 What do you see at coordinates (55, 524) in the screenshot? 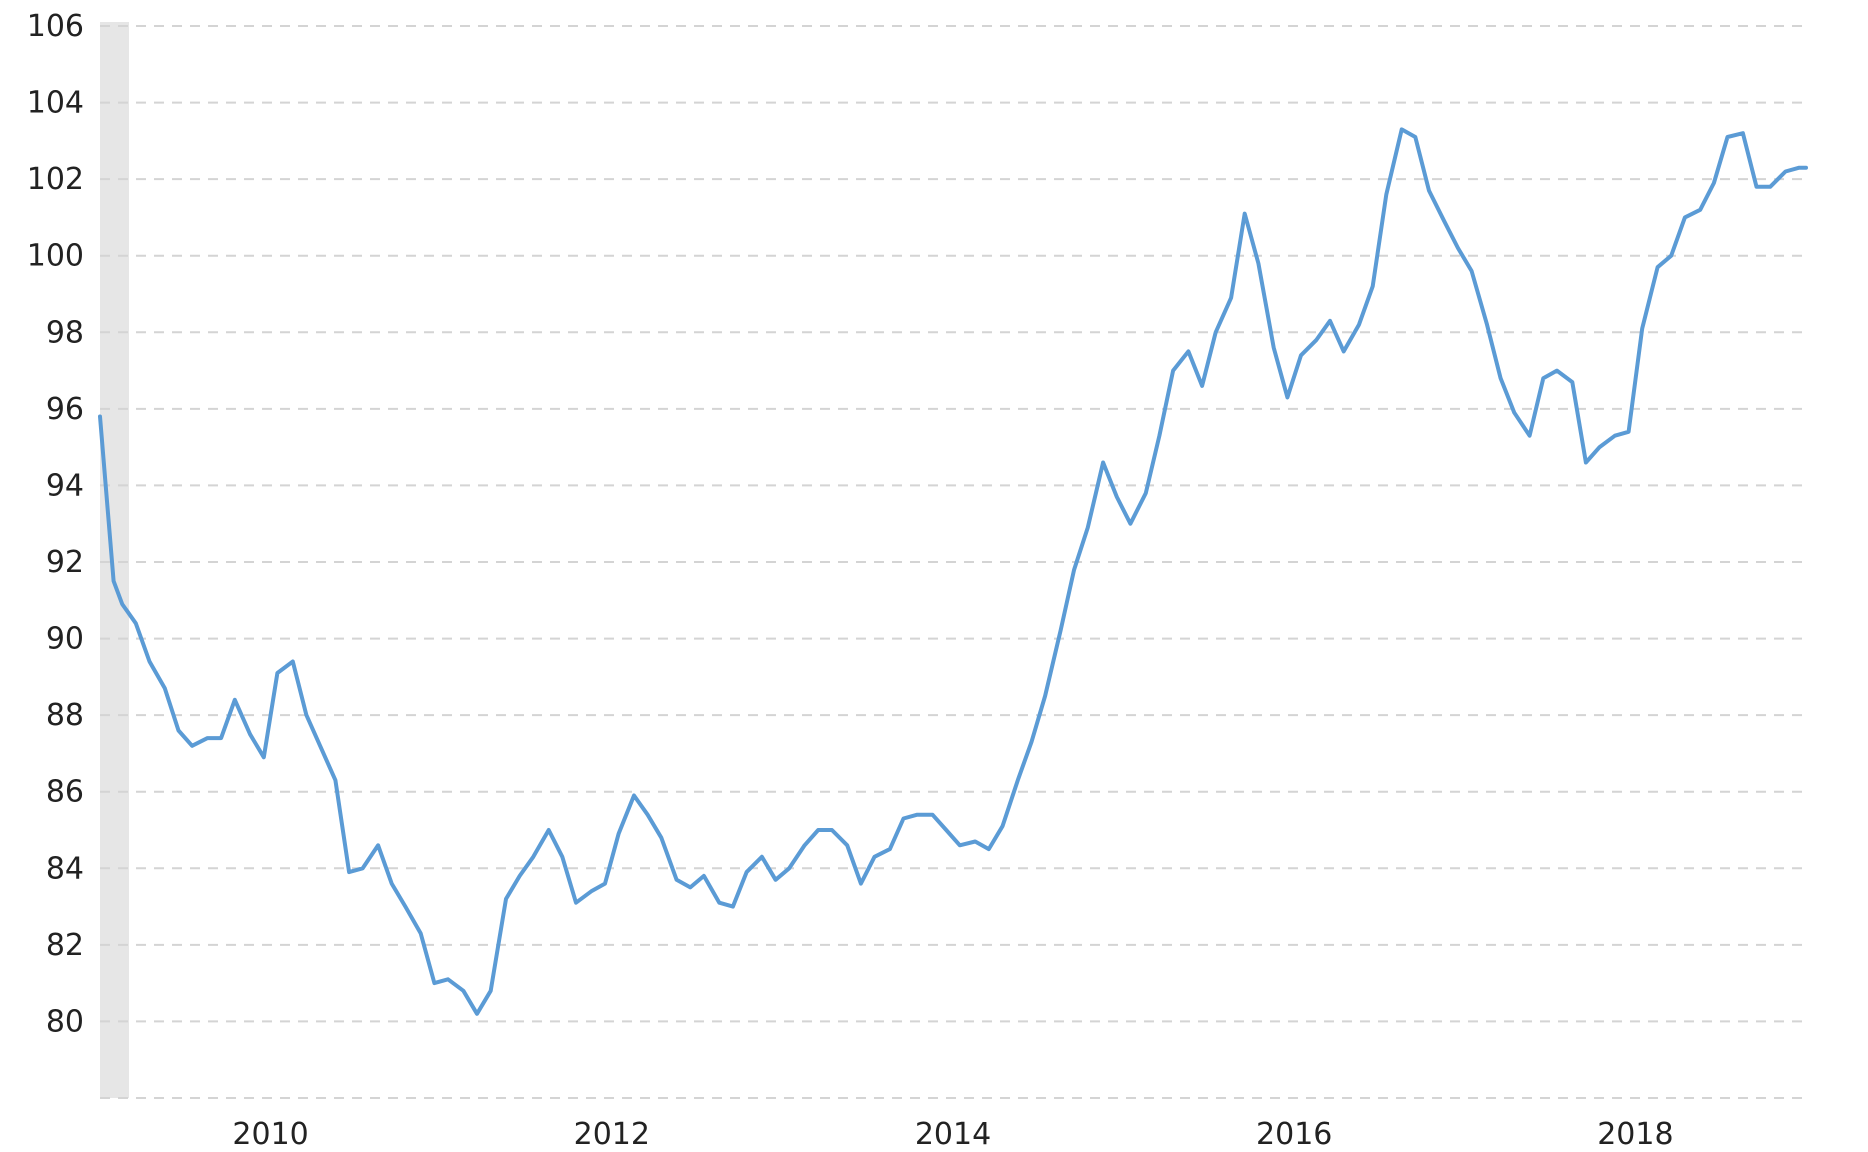
I see `y-axis-ticks: 80 82 84 86 88 90 92 94 96 98 100 102 104 106` at bounding box center [55, 524].